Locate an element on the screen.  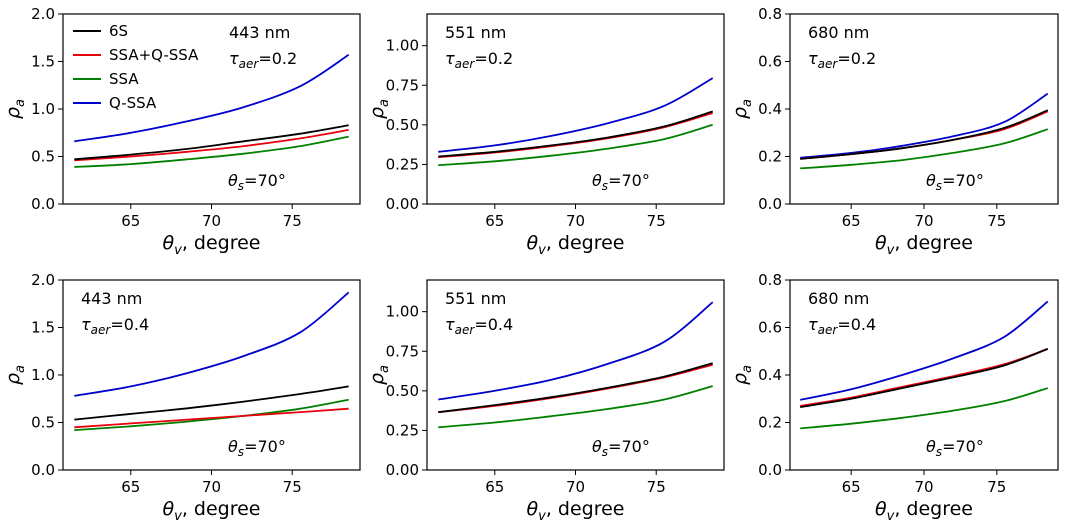
y-tick-label: 1.0 is located at coordinates (43, 109).